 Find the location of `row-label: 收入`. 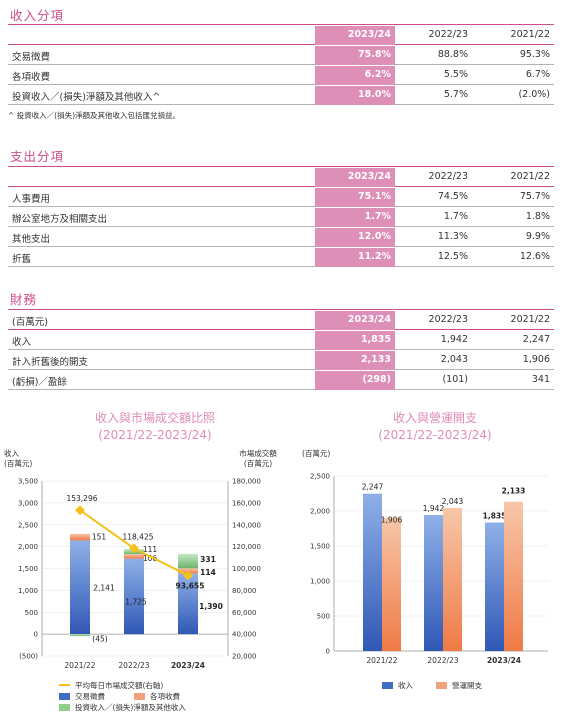

row-label: 收入 is located at coordinates (22, 342).